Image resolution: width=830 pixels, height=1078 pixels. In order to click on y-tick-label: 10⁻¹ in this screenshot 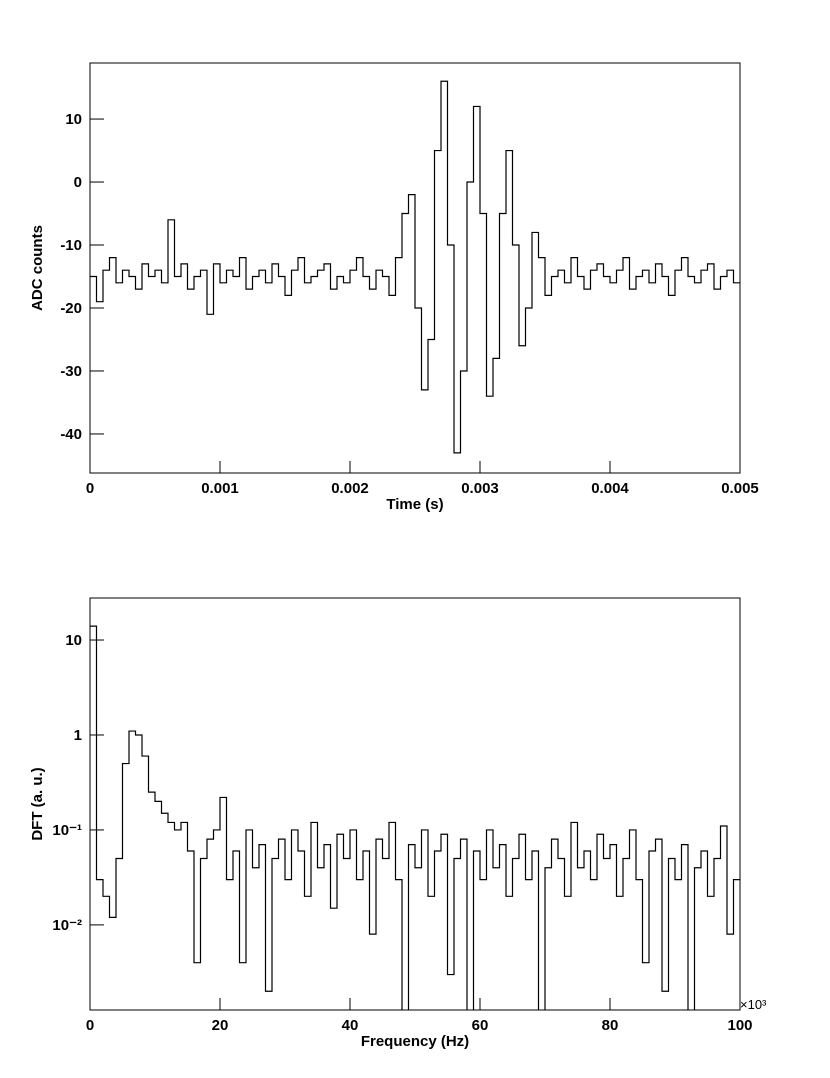, I will do `click(67, 830)`.